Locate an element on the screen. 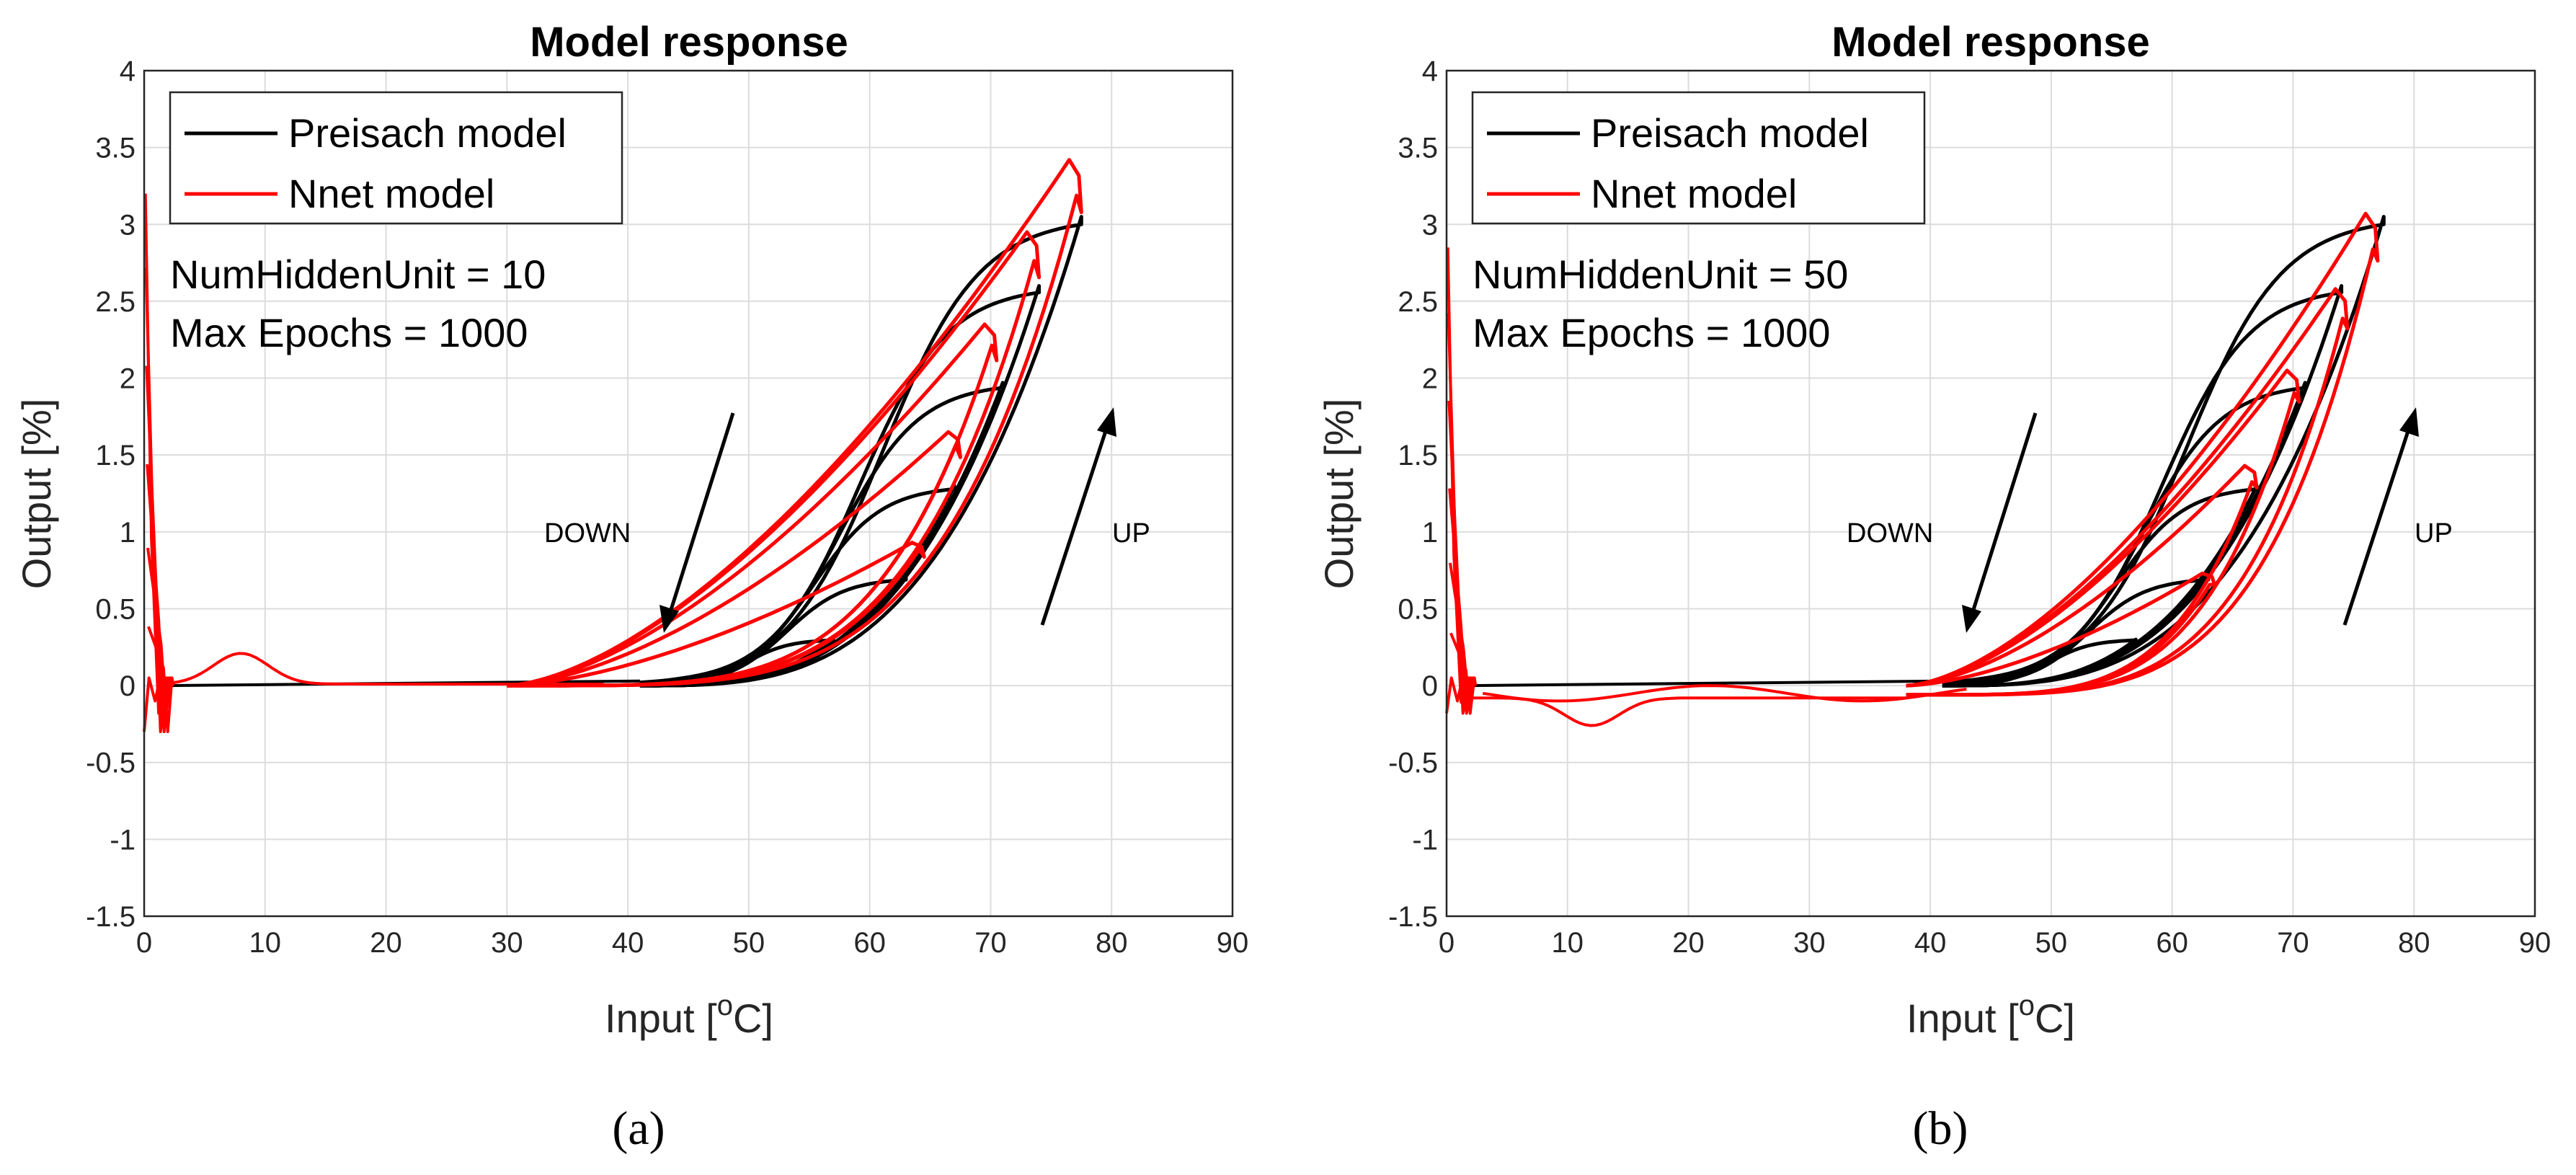 This screenshot has width=2576, height=1175. legend-box is located at coordinates (1699, 158).